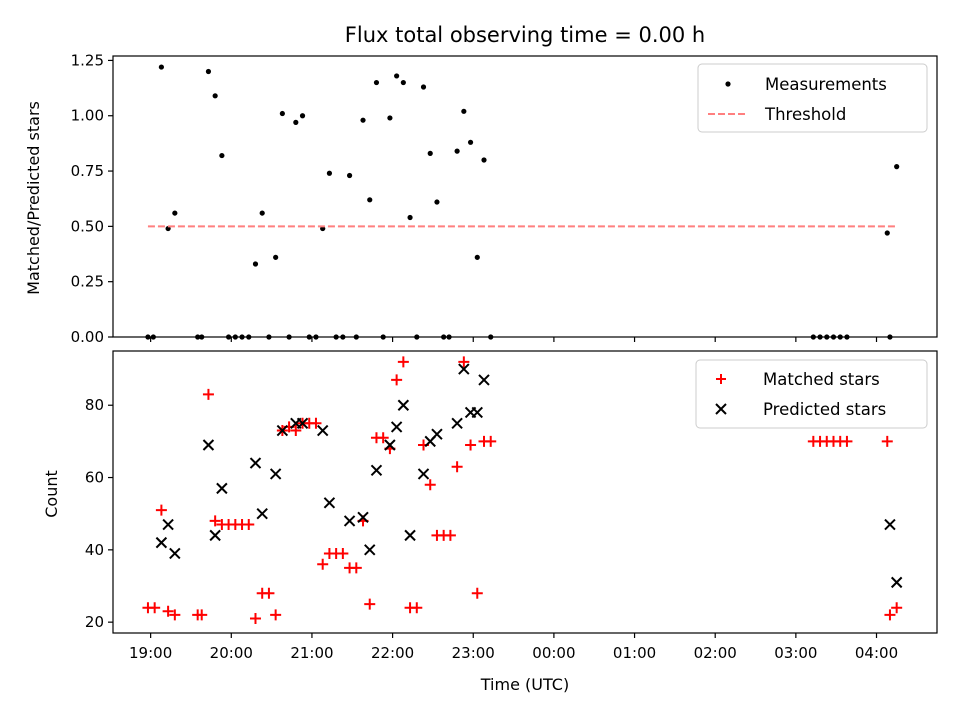 Image resolution: width=960 pixels, height=720 pixels. Describe the element at coordinates (728, 84) in the screenshot. I see `legend-marker-measurements` at that location.